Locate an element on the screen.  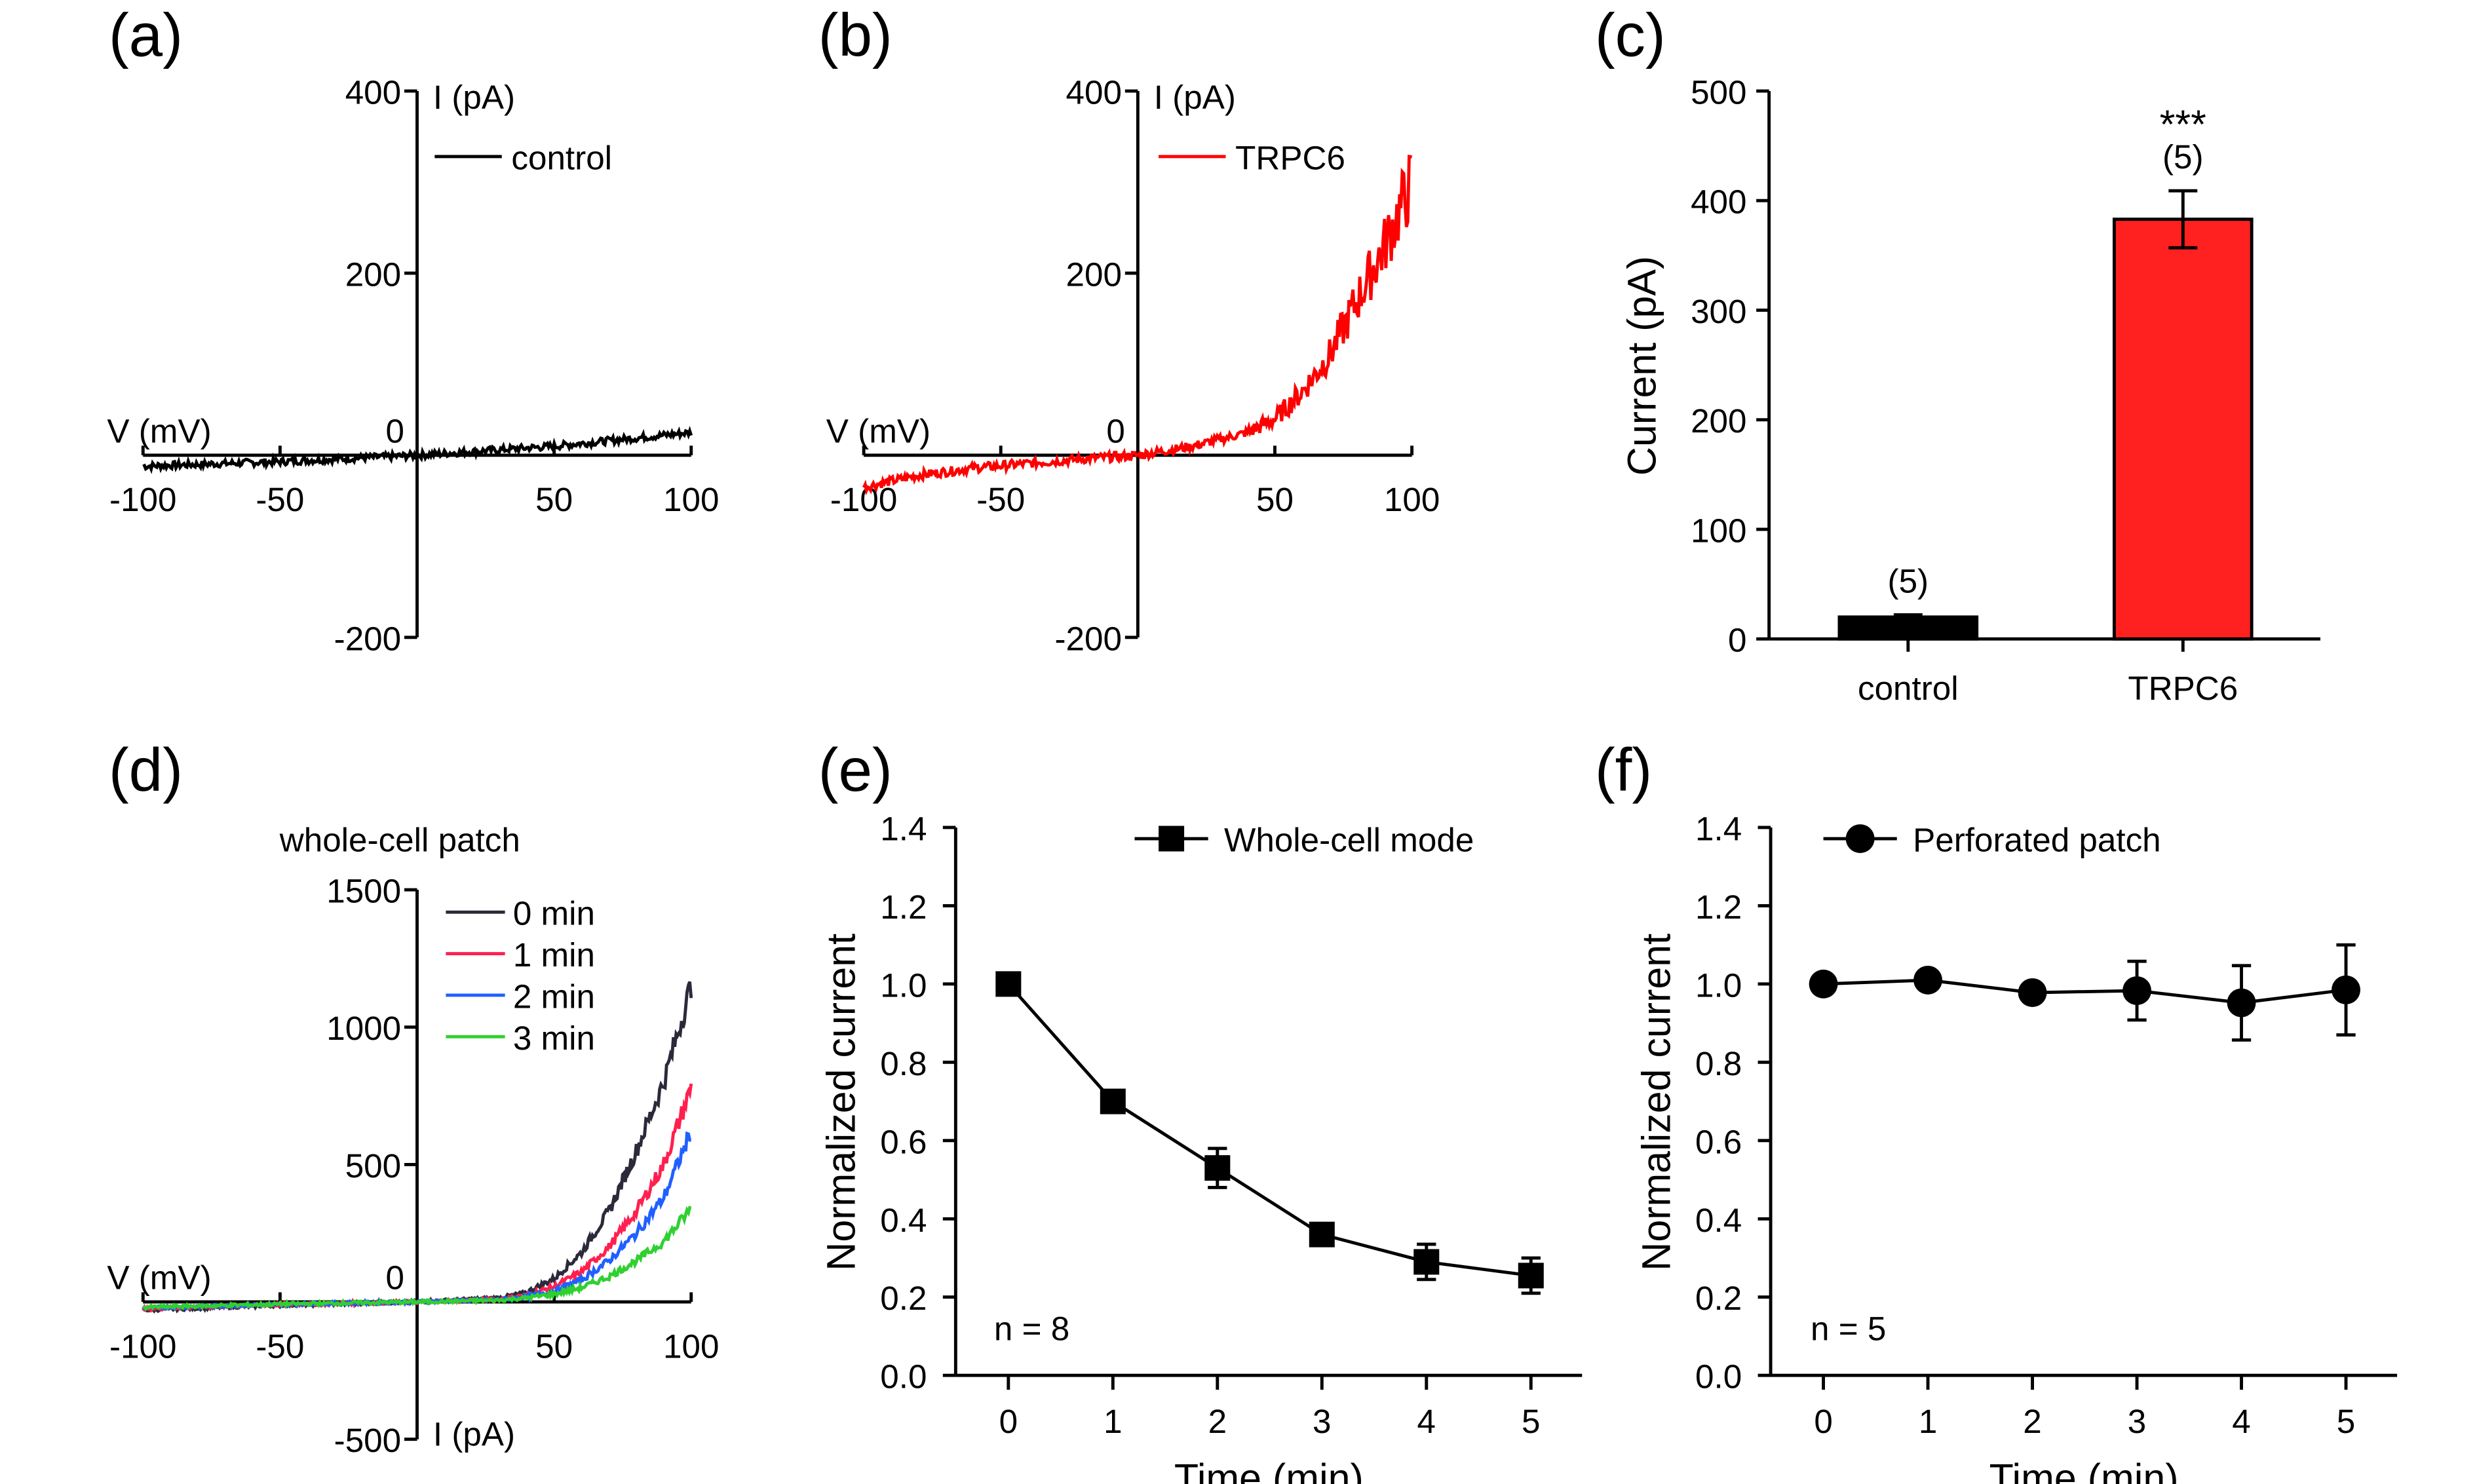
significance-label: *** is located at coordinates (2183, 125).